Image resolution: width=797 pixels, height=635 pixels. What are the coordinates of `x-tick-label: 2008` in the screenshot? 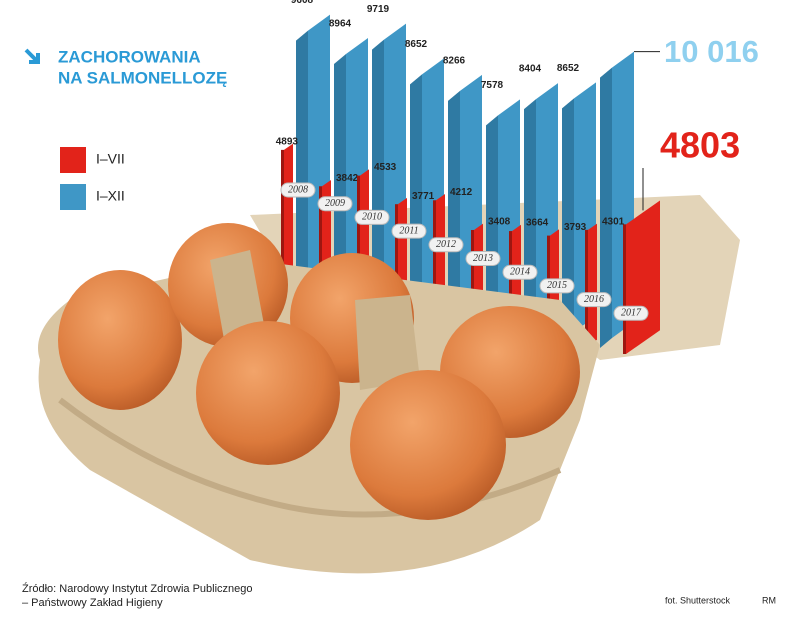 It's located at (298, 189).